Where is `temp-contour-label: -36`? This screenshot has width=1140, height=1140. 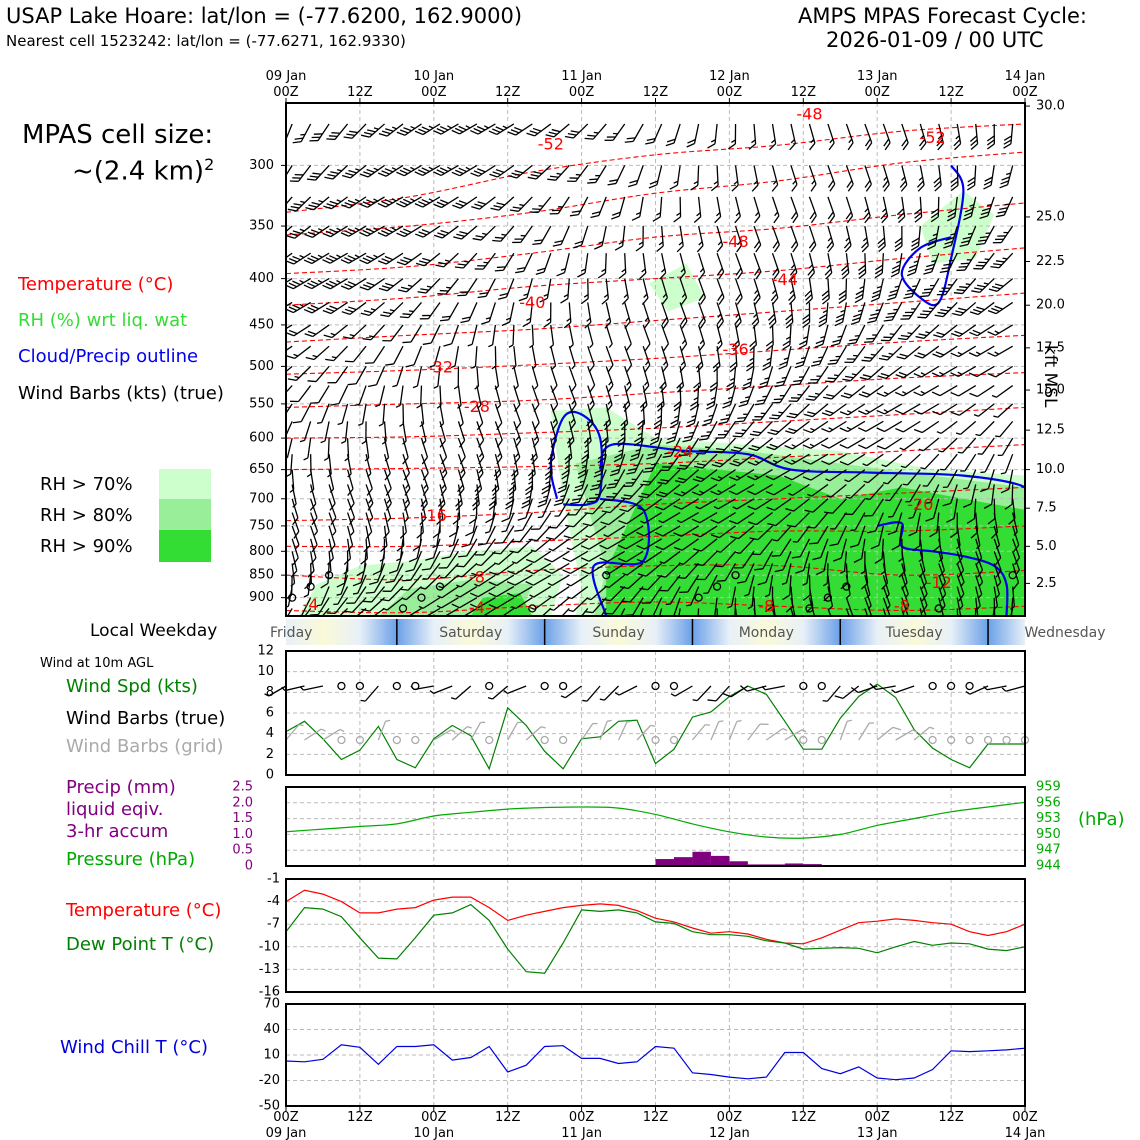 temp-contour-label: -36 is located at coordinates (735, 349).